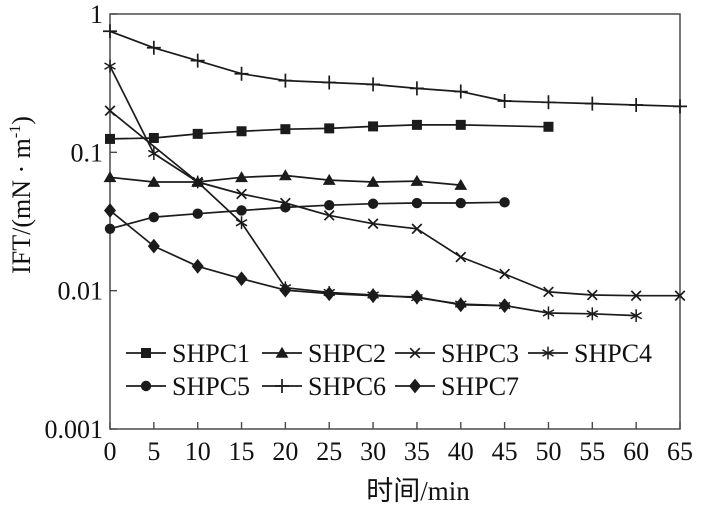 Image resolution: width=716 pixels, height=511 pixels. Describe the element at coordinates (613, 353) in the screenshot. I see `legend-label: SHPC4` at that location.